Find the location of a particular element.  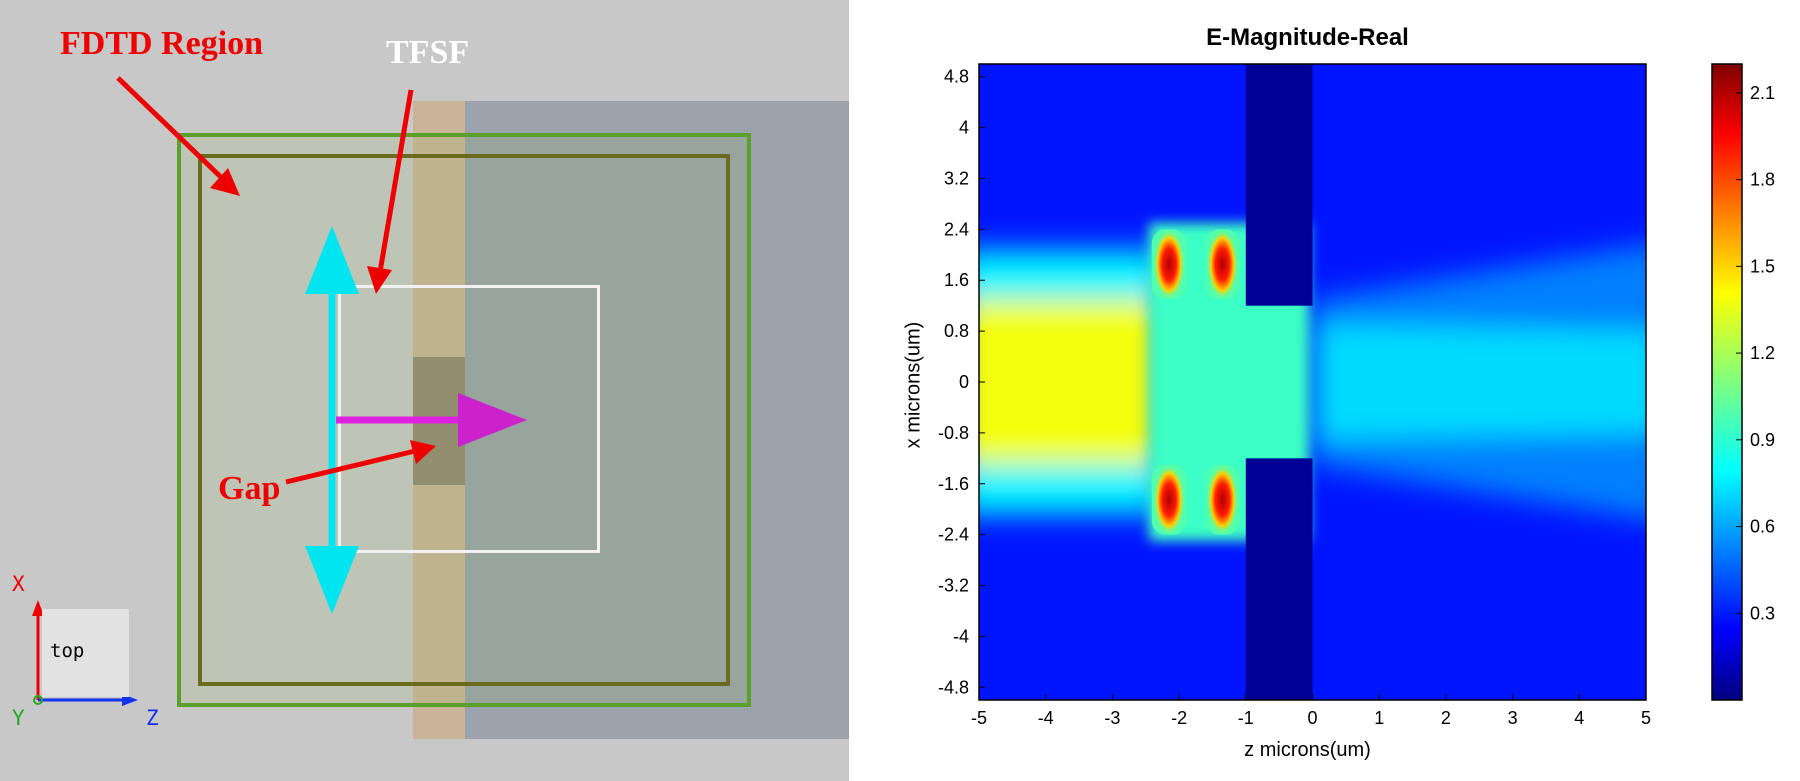

y-axis-ticks: 4.8 4 3.2 2.4 1.6 0.8 0 -0.8 -1.6 -2.4 -3.2 -4 -4.8 is located at coordinates (961, 382).